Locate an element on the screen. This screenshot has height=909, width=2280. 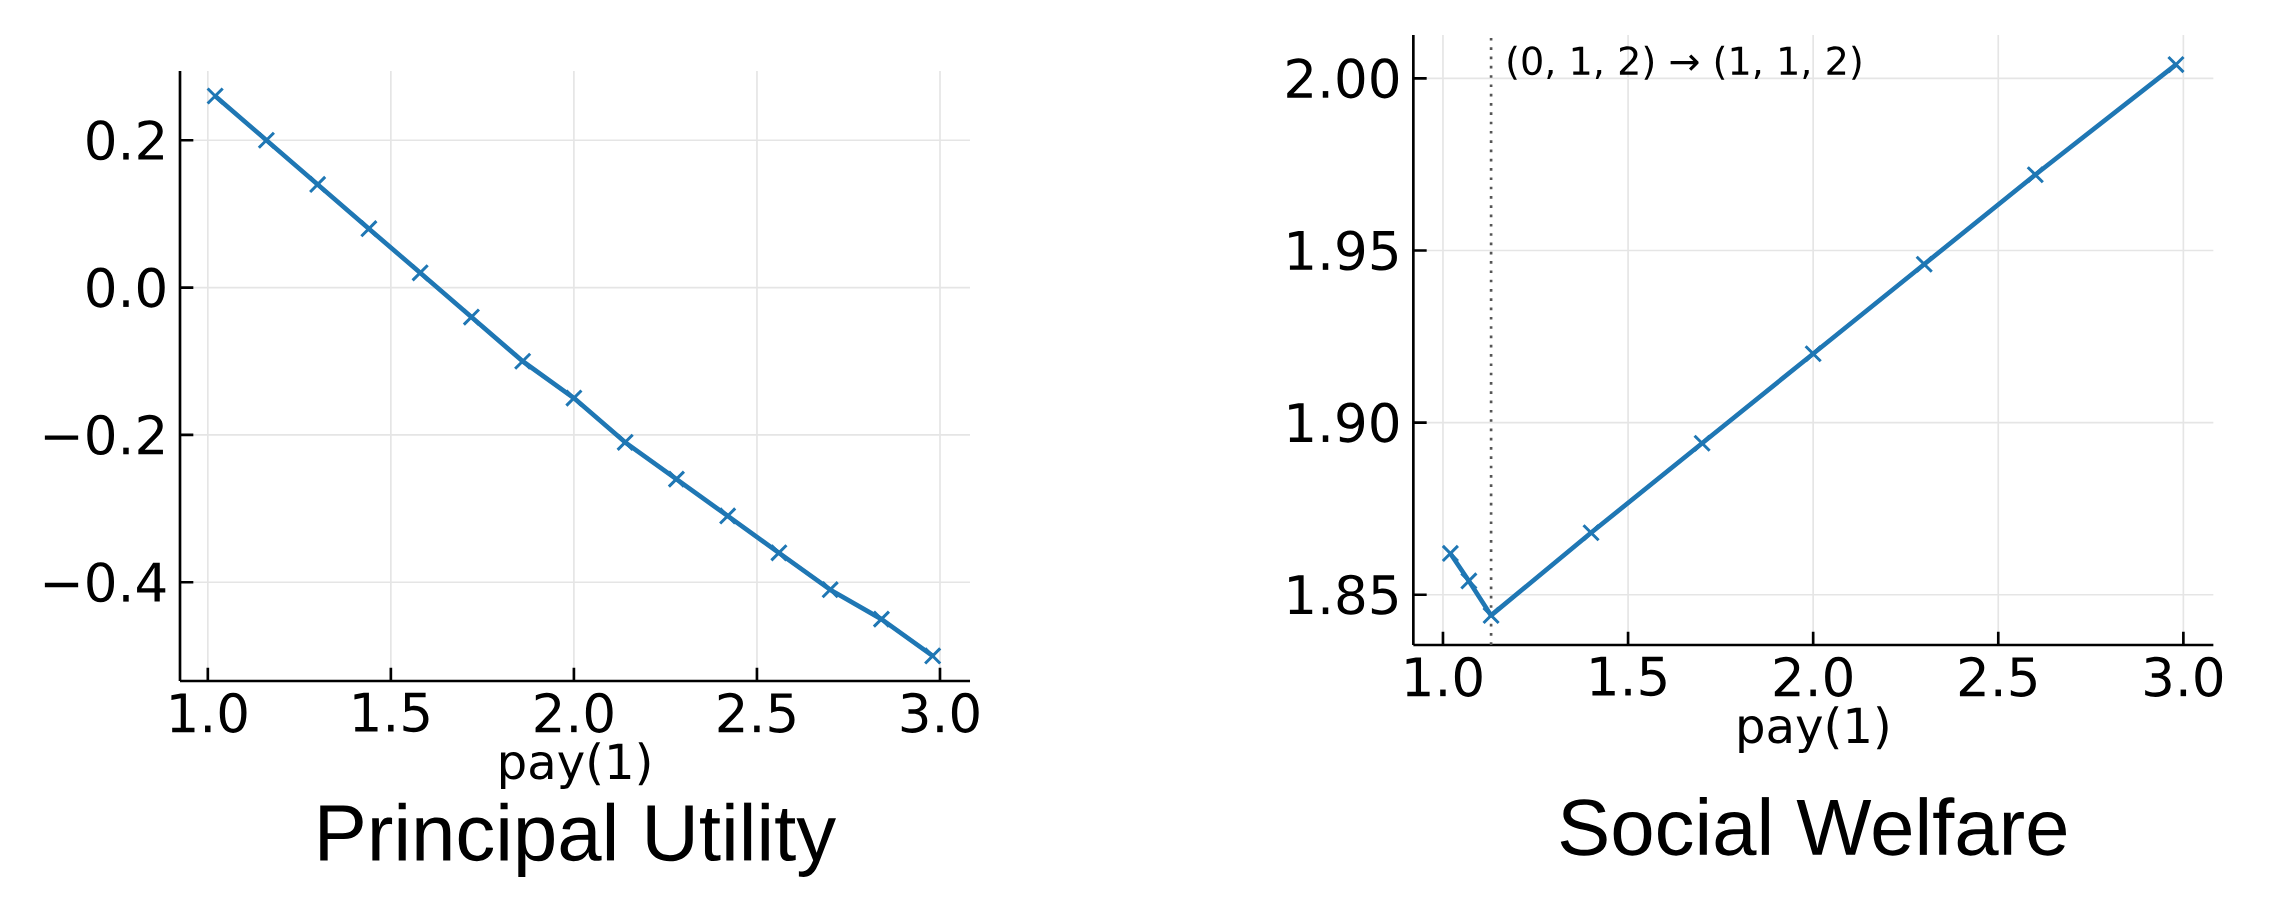
text: Principal Utility is located at coordinates (578, 839).